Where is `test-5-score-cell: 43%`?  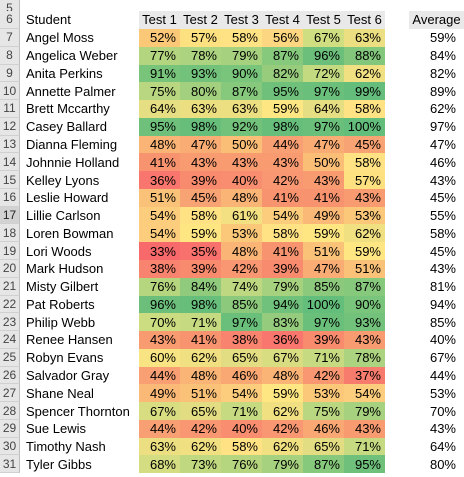 test-5-score-cell: 43% is located at coordinates (323, 180).